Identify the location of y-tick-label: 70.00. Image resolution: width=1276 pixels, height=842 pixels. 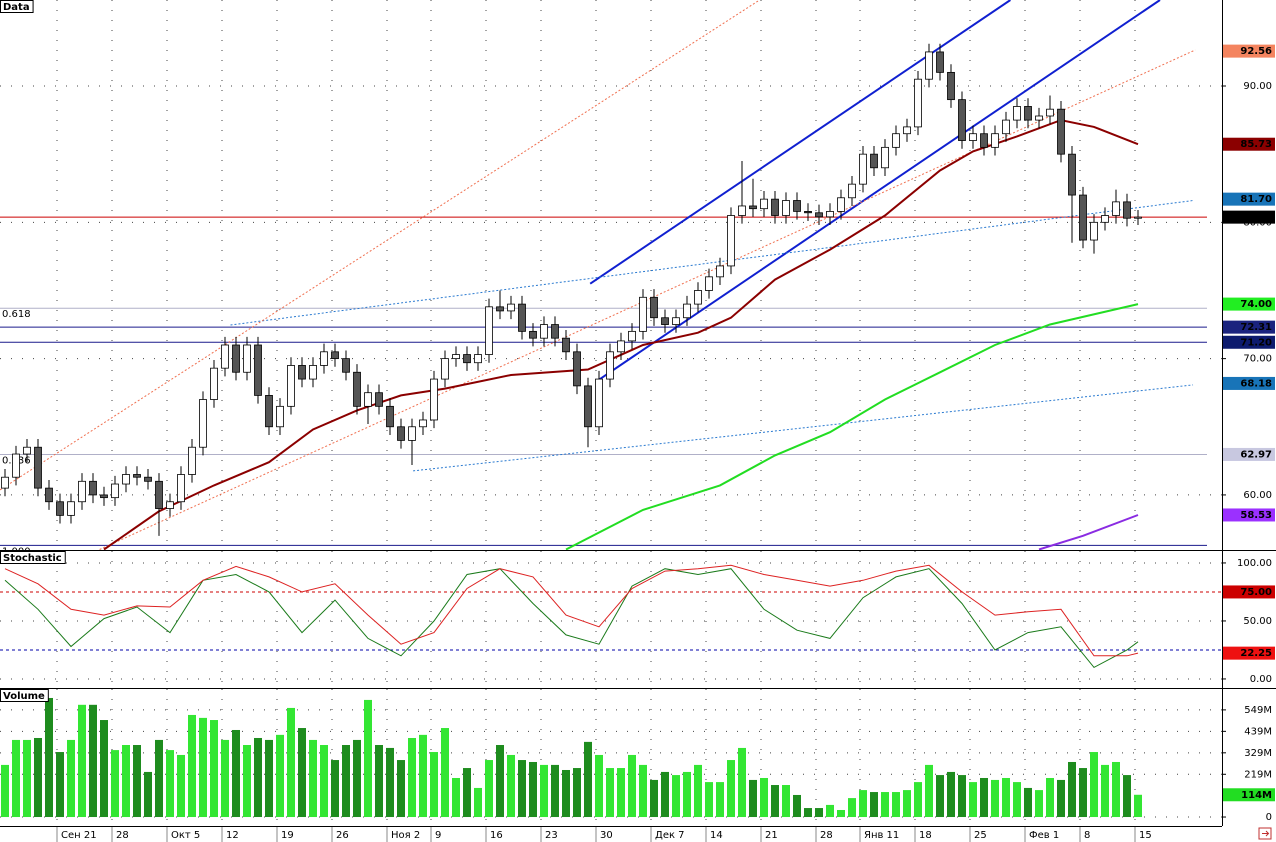
(1257, 359).